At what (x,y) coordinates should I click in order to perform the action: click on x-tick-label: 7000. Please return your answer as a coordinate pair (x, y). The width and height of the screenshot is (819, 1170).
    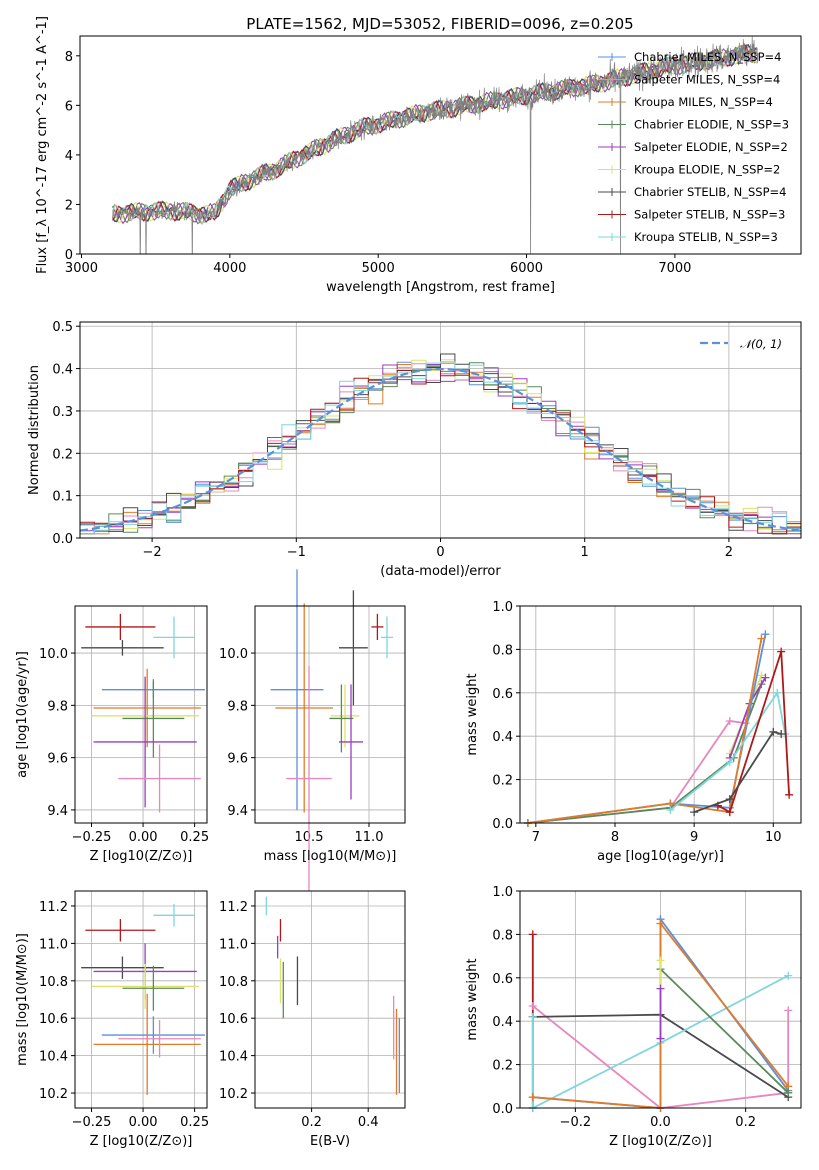
    Looking at the image, I should click on (674, 268).